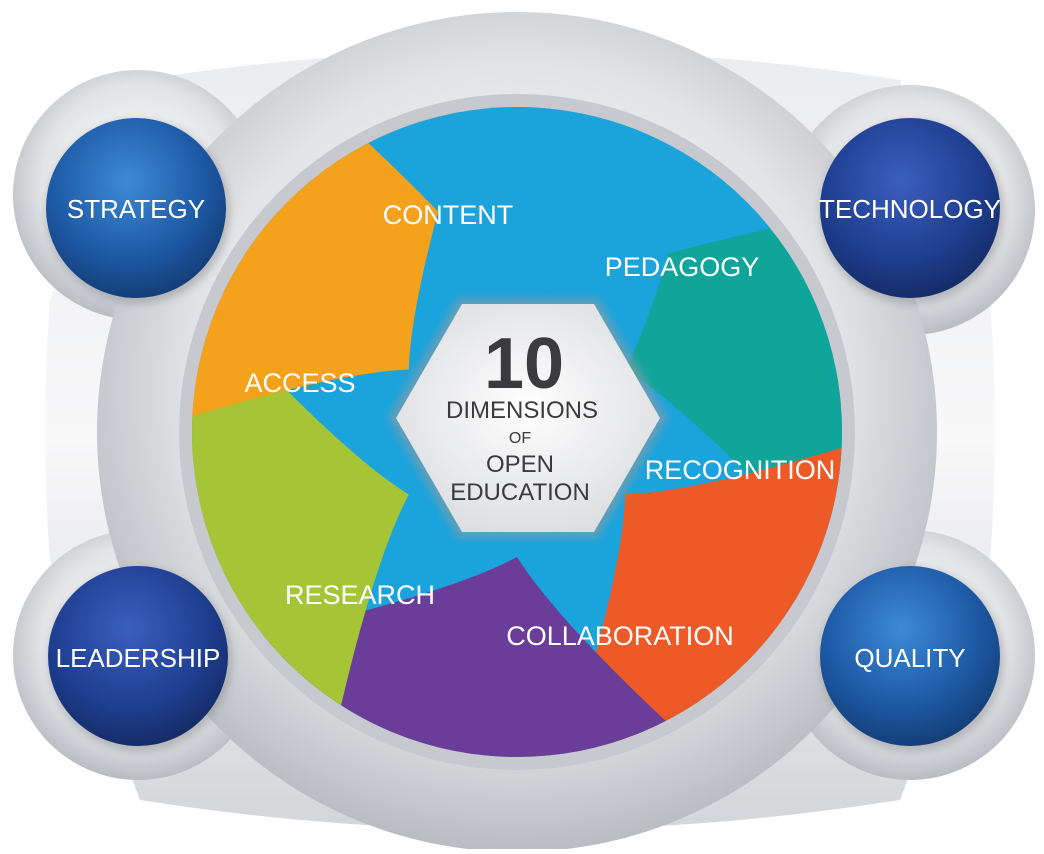  What do you see at coordinates (299, 383) in the screenshot?
I see `label-access: ACCESS` at bounding box center [299, 383].